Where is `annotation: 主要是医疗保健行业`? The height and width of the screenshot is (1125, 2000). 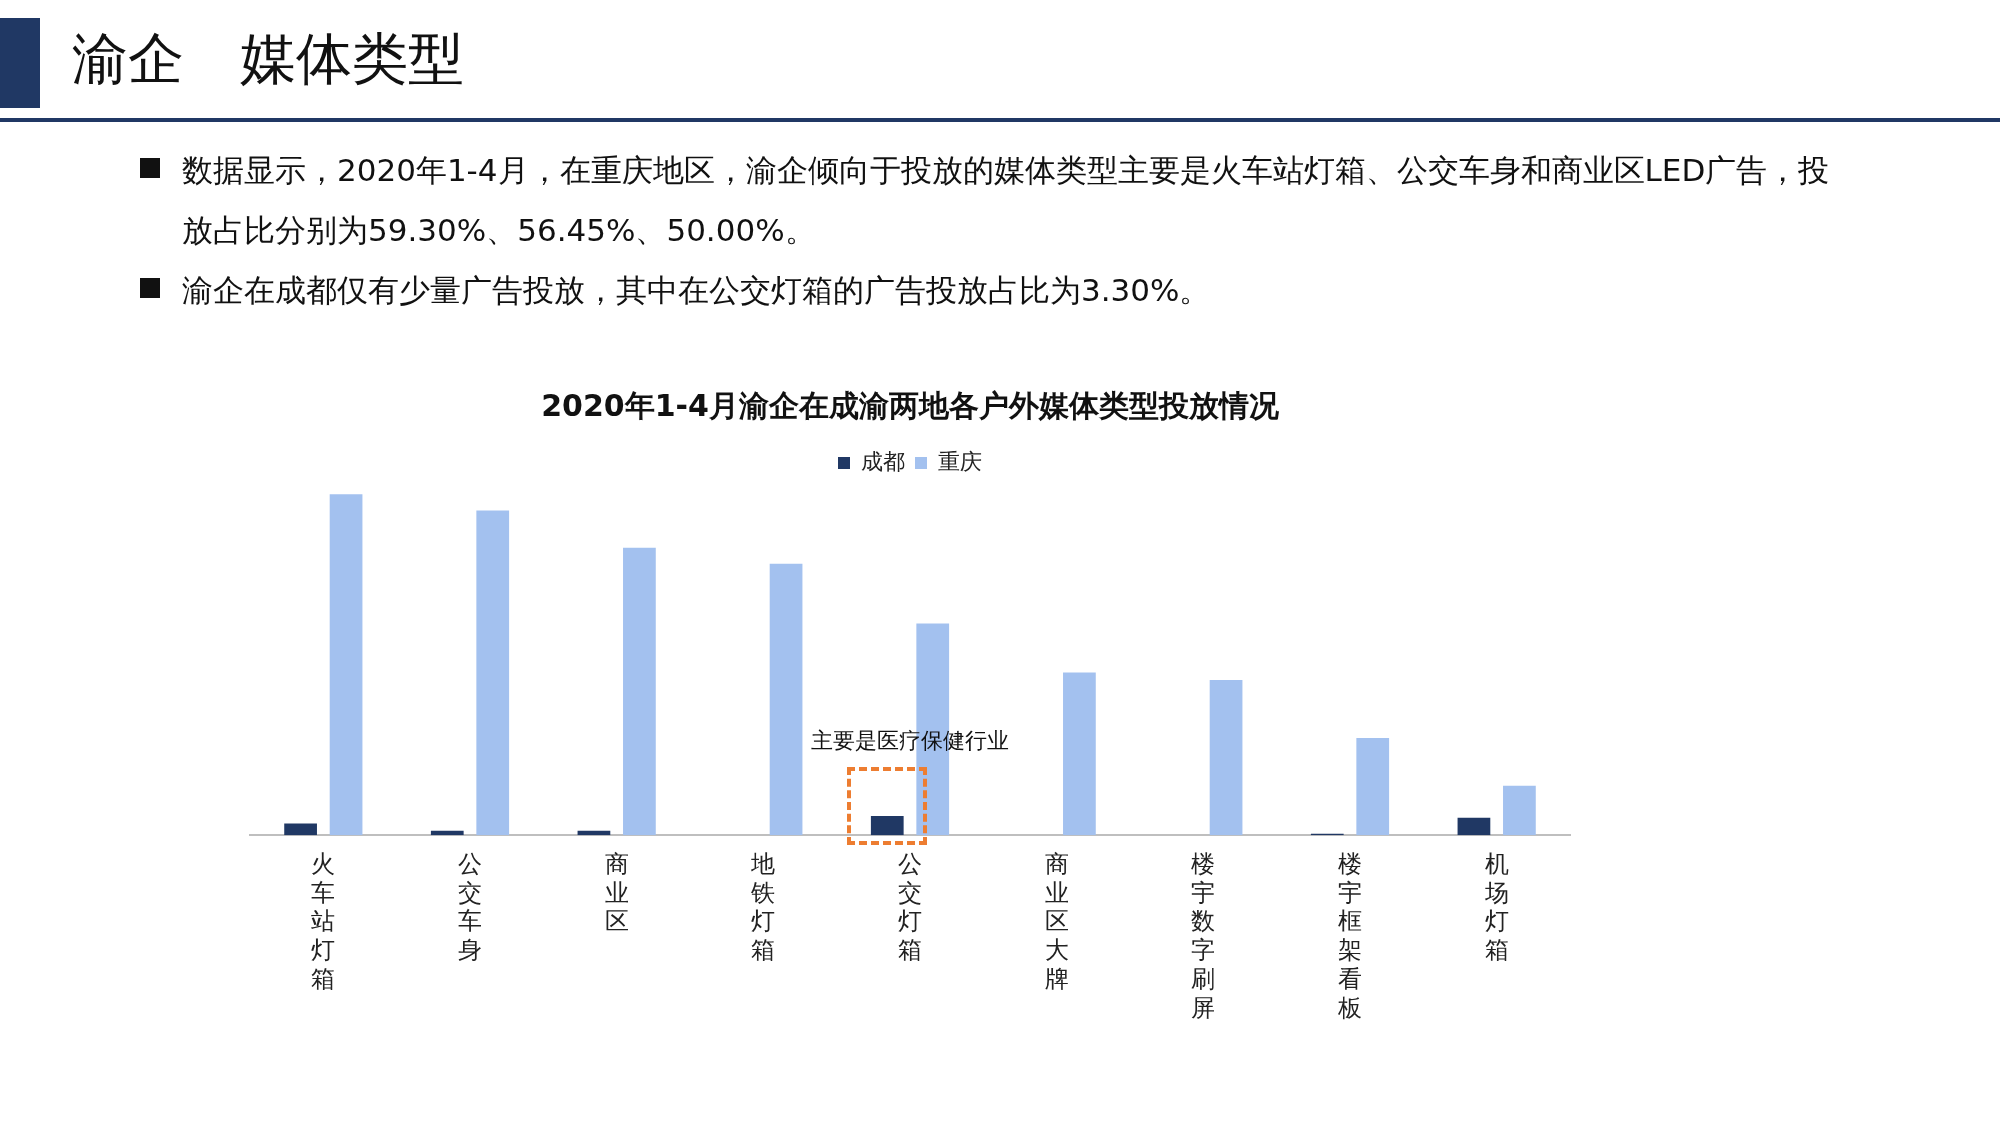
annotation: 主要是医疗保健行业 is located at coordinates (910, 741).